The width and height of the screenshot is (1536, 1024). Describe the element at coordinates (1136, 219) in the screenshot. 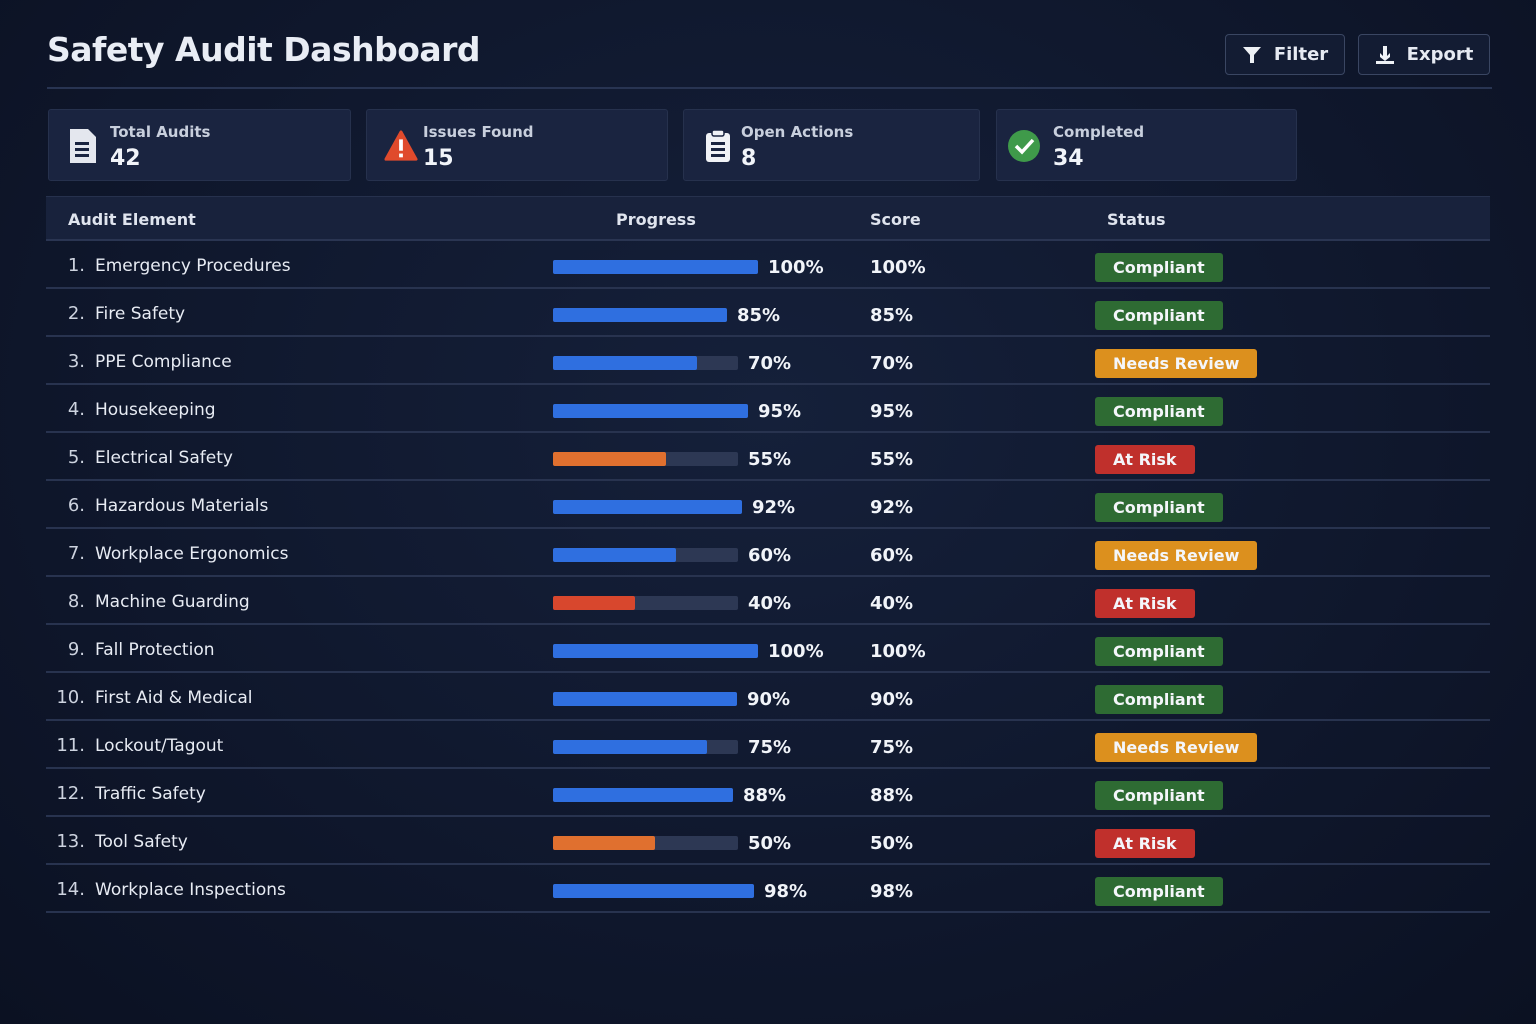

I see `column-header-status: Status` at that location.